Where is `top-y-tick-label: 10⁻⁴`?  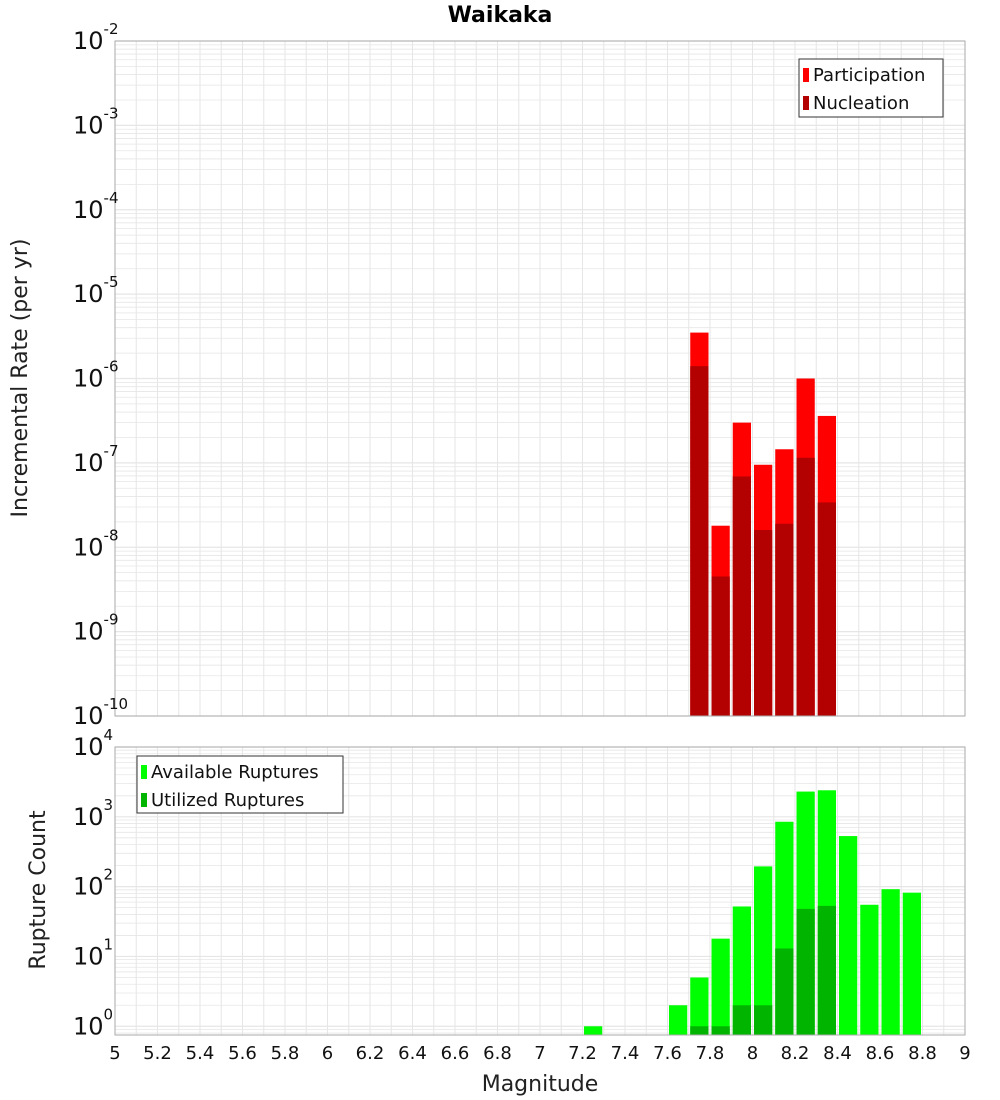 top-y-tick-label: 10⁻⁴ is located at coordinates (96, 206).